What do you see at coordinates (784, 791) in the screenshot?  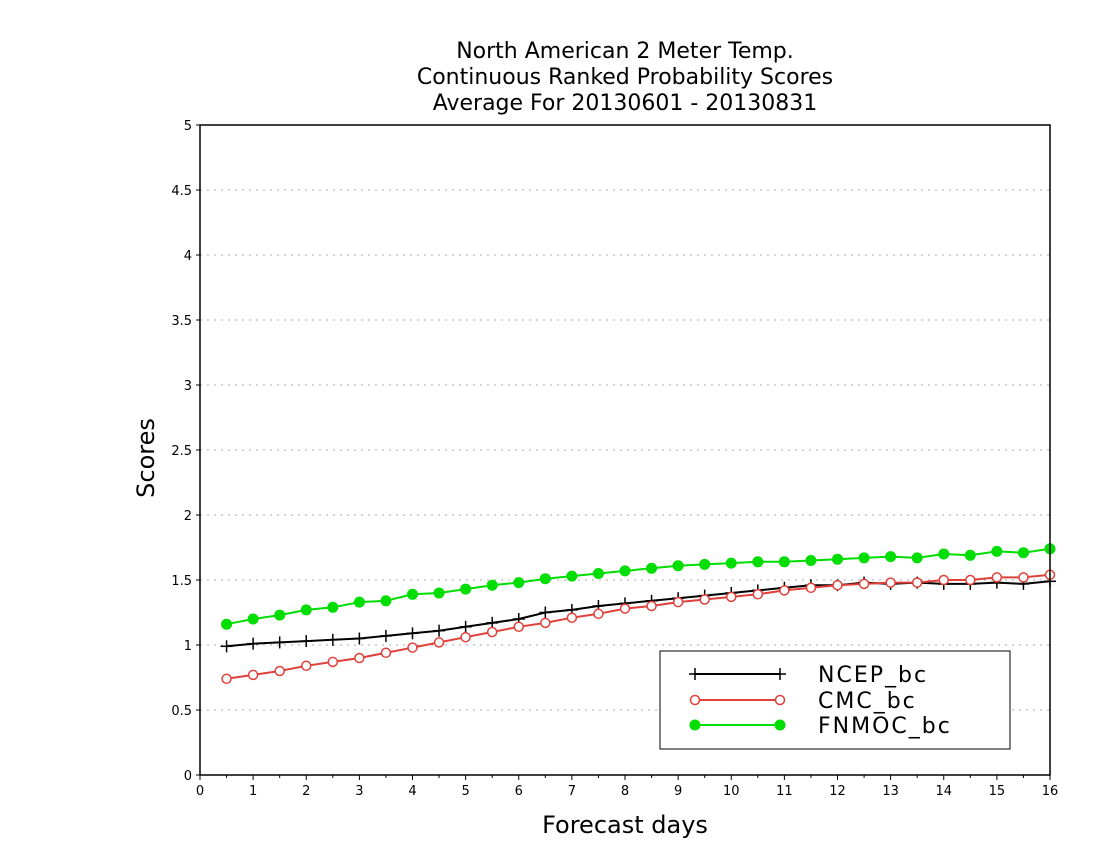 I see `x-tick-label: 11` at bounding box center [784, 791].